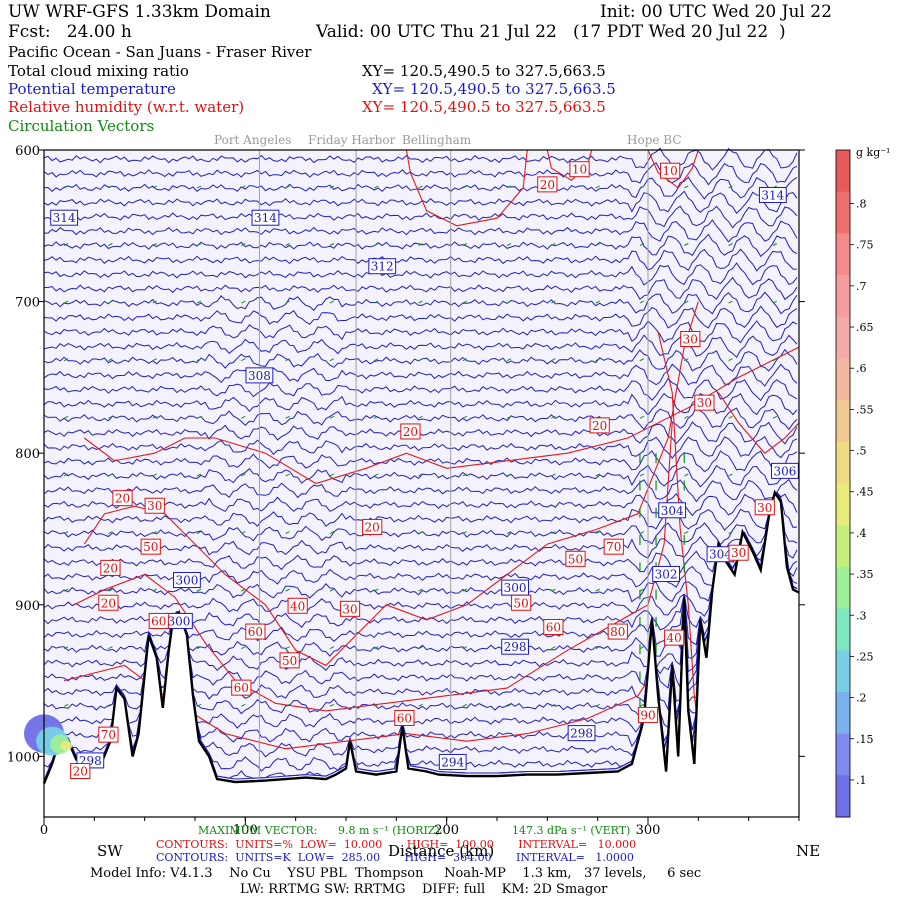 The height and width of the screenshot is (900, 900). What do you see at coordinates (126, 107) in the screenshot?
I see `field-rh: Relative humidity (w.r.t. water)` at bounding box center [126, 107].